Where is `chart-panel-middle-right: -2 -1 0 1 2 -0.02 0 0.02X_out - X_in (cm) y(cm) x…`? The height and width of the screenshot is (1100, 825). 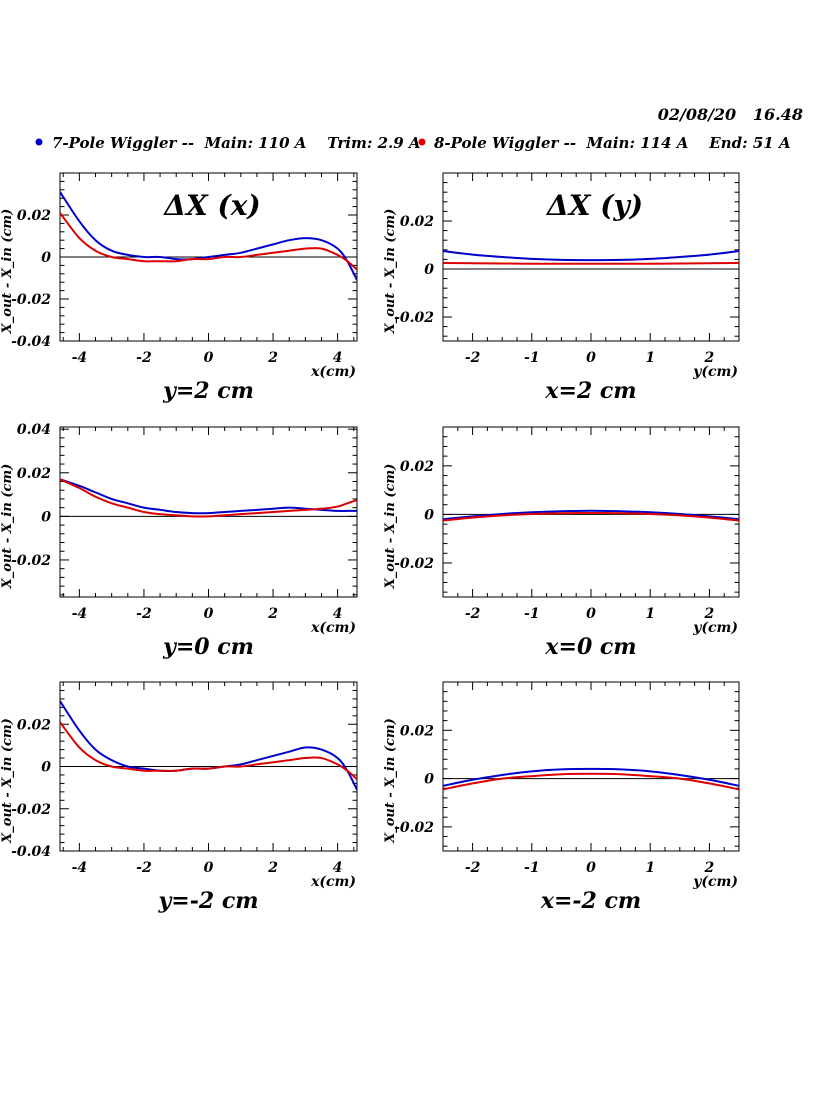
chart-panel-middle-right: -2 -1 0 1 2 -0.02 0 0.02X_out - X_in (cm) y(cm) x… is located at coordinates (561, 543).